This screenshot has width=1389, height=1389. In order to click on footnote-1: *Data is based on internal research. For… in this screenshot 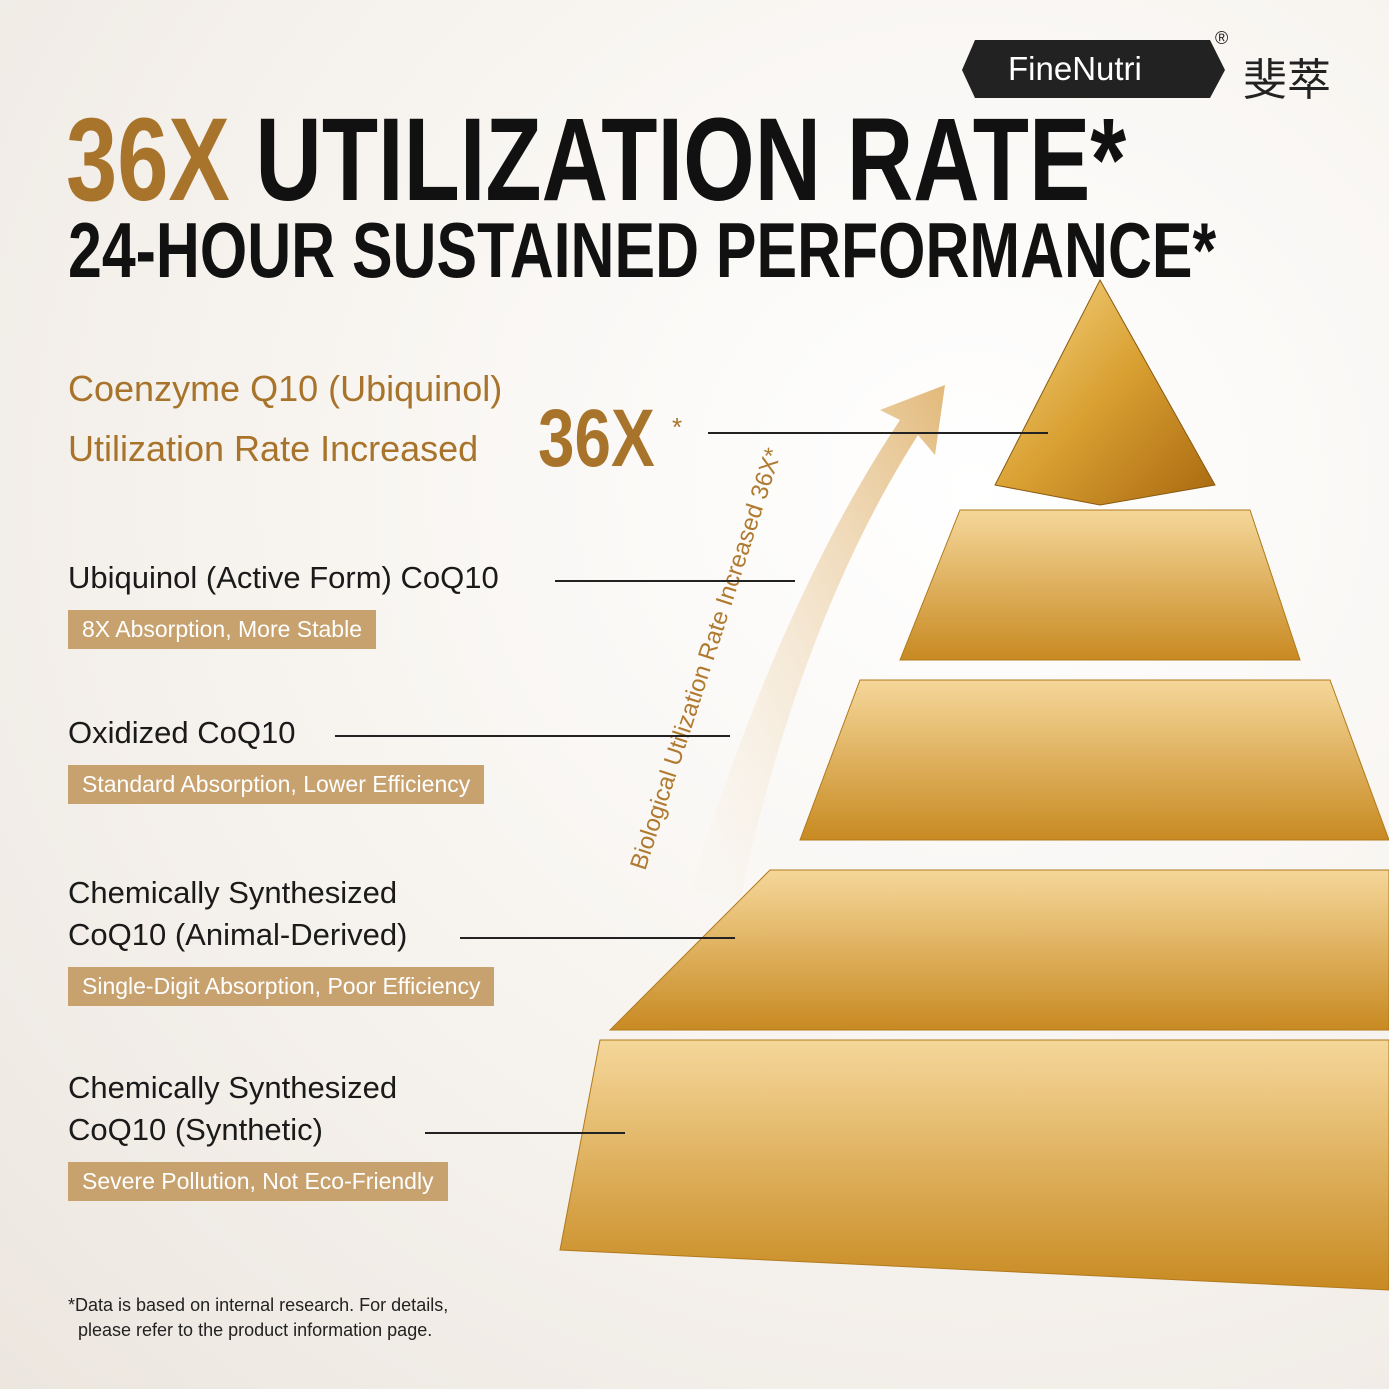, I will do `click(258, 1305)`.